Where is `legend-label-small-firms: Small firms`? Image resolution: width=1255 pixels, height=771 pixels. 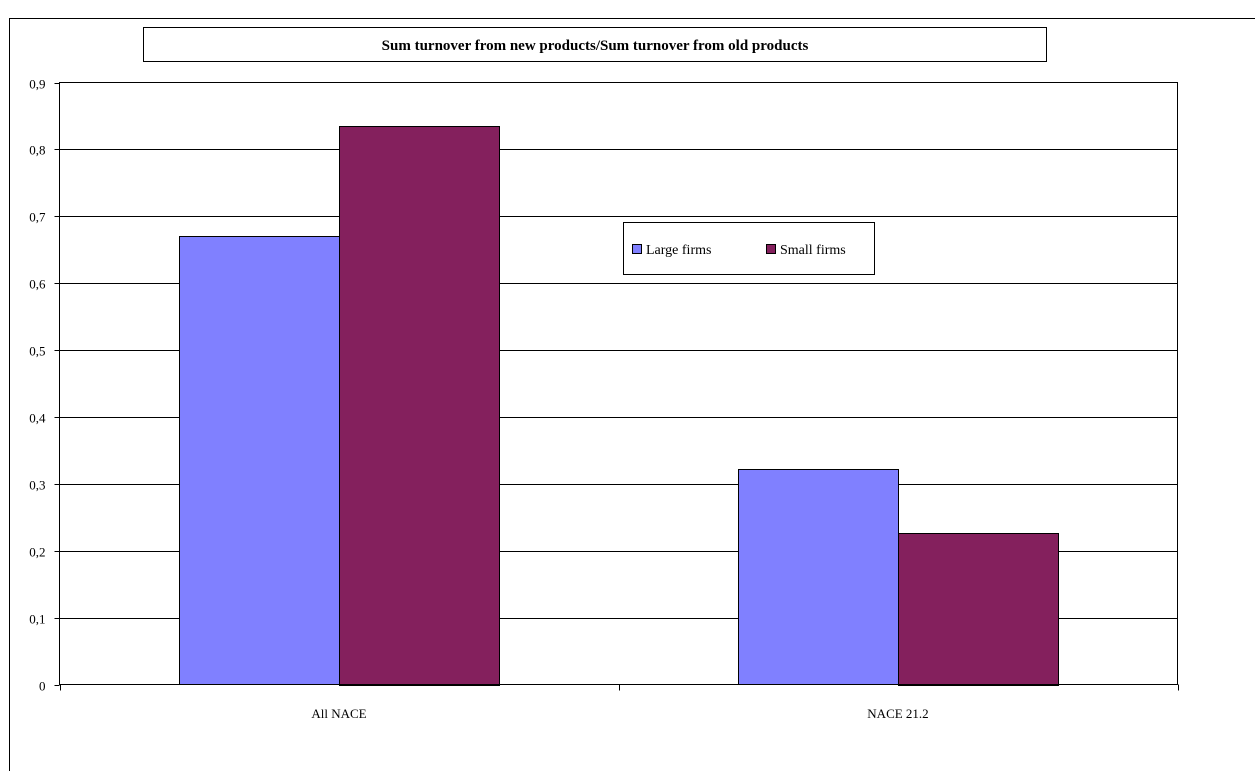 legend-label-small-firms: Small firms is located at coordinates (813, 250).